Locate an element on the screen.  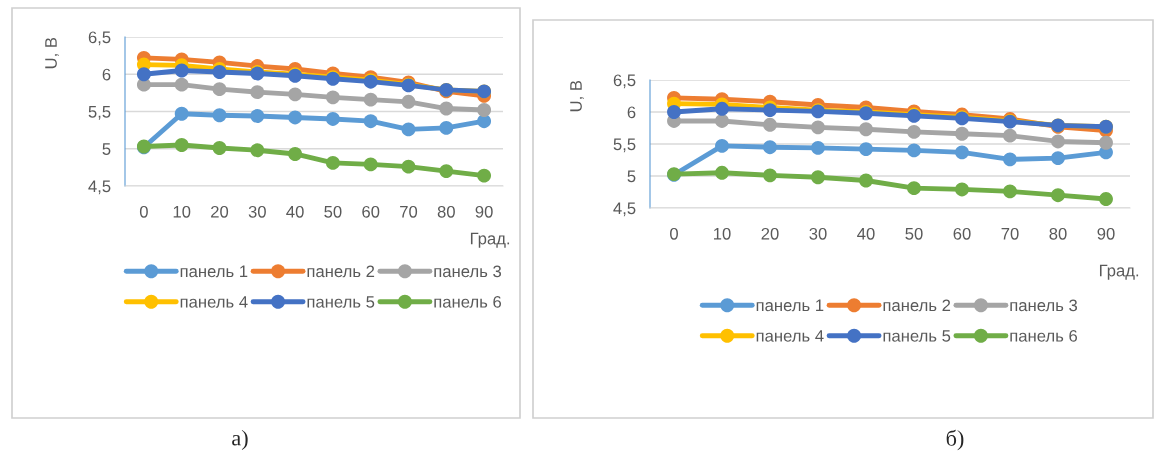
text: б) is located at coordinates (955, 440).